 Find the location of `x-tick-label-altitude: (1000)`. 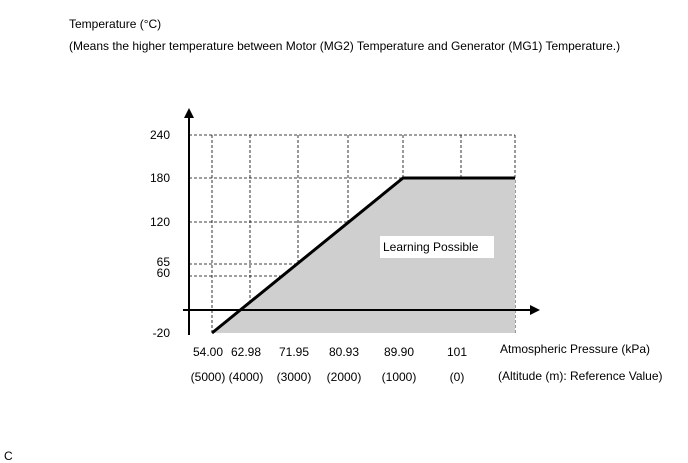

x-tick-label-altitude: (1000) is located at coordinates (399, 377).